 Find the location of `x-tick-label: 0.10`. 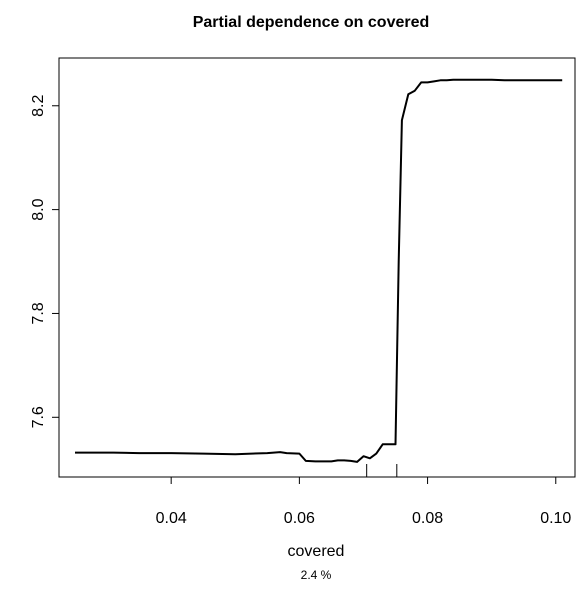

x-tick-label: 0.10 is located at coordinates (555, 518).